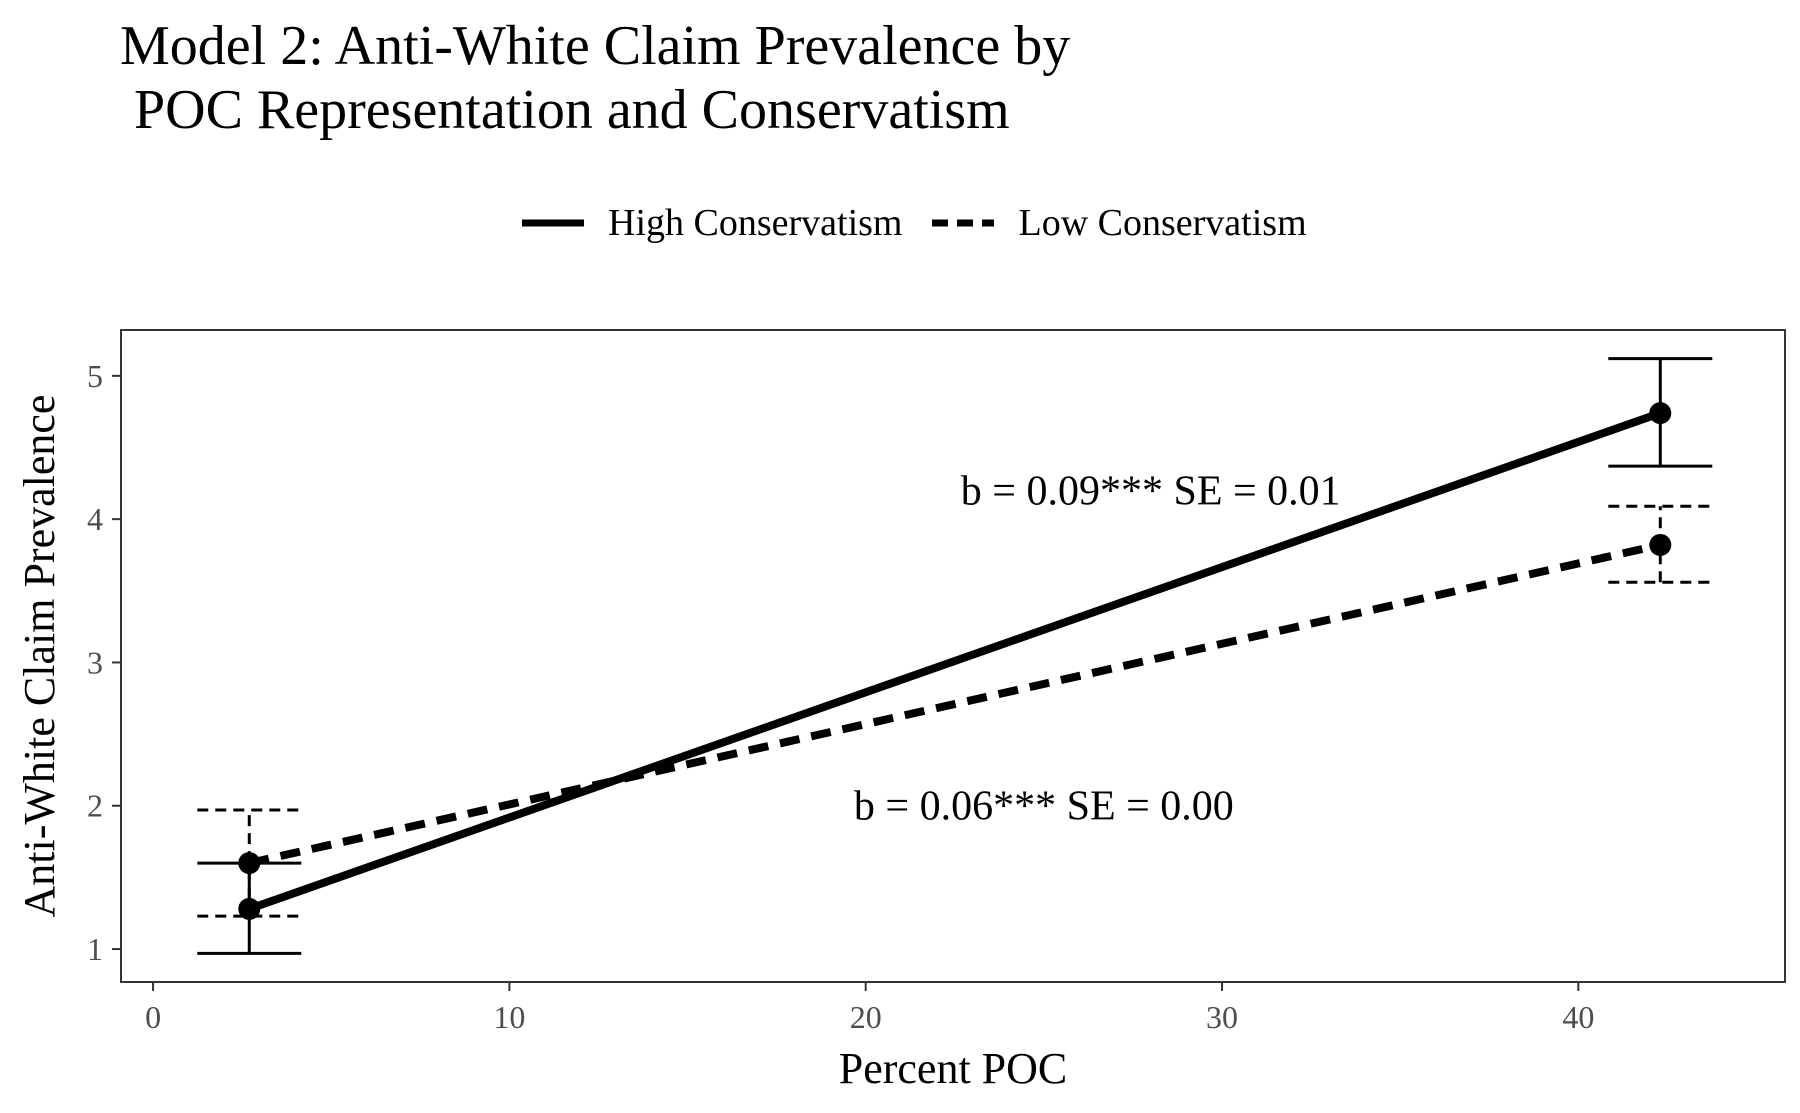 This screenshot has width=1800, height=1113. What do you see at coordinates (953, 1068) in the screenshot?
I see `x-axis-title: Percent POC` at bounding box center [953, 1068].